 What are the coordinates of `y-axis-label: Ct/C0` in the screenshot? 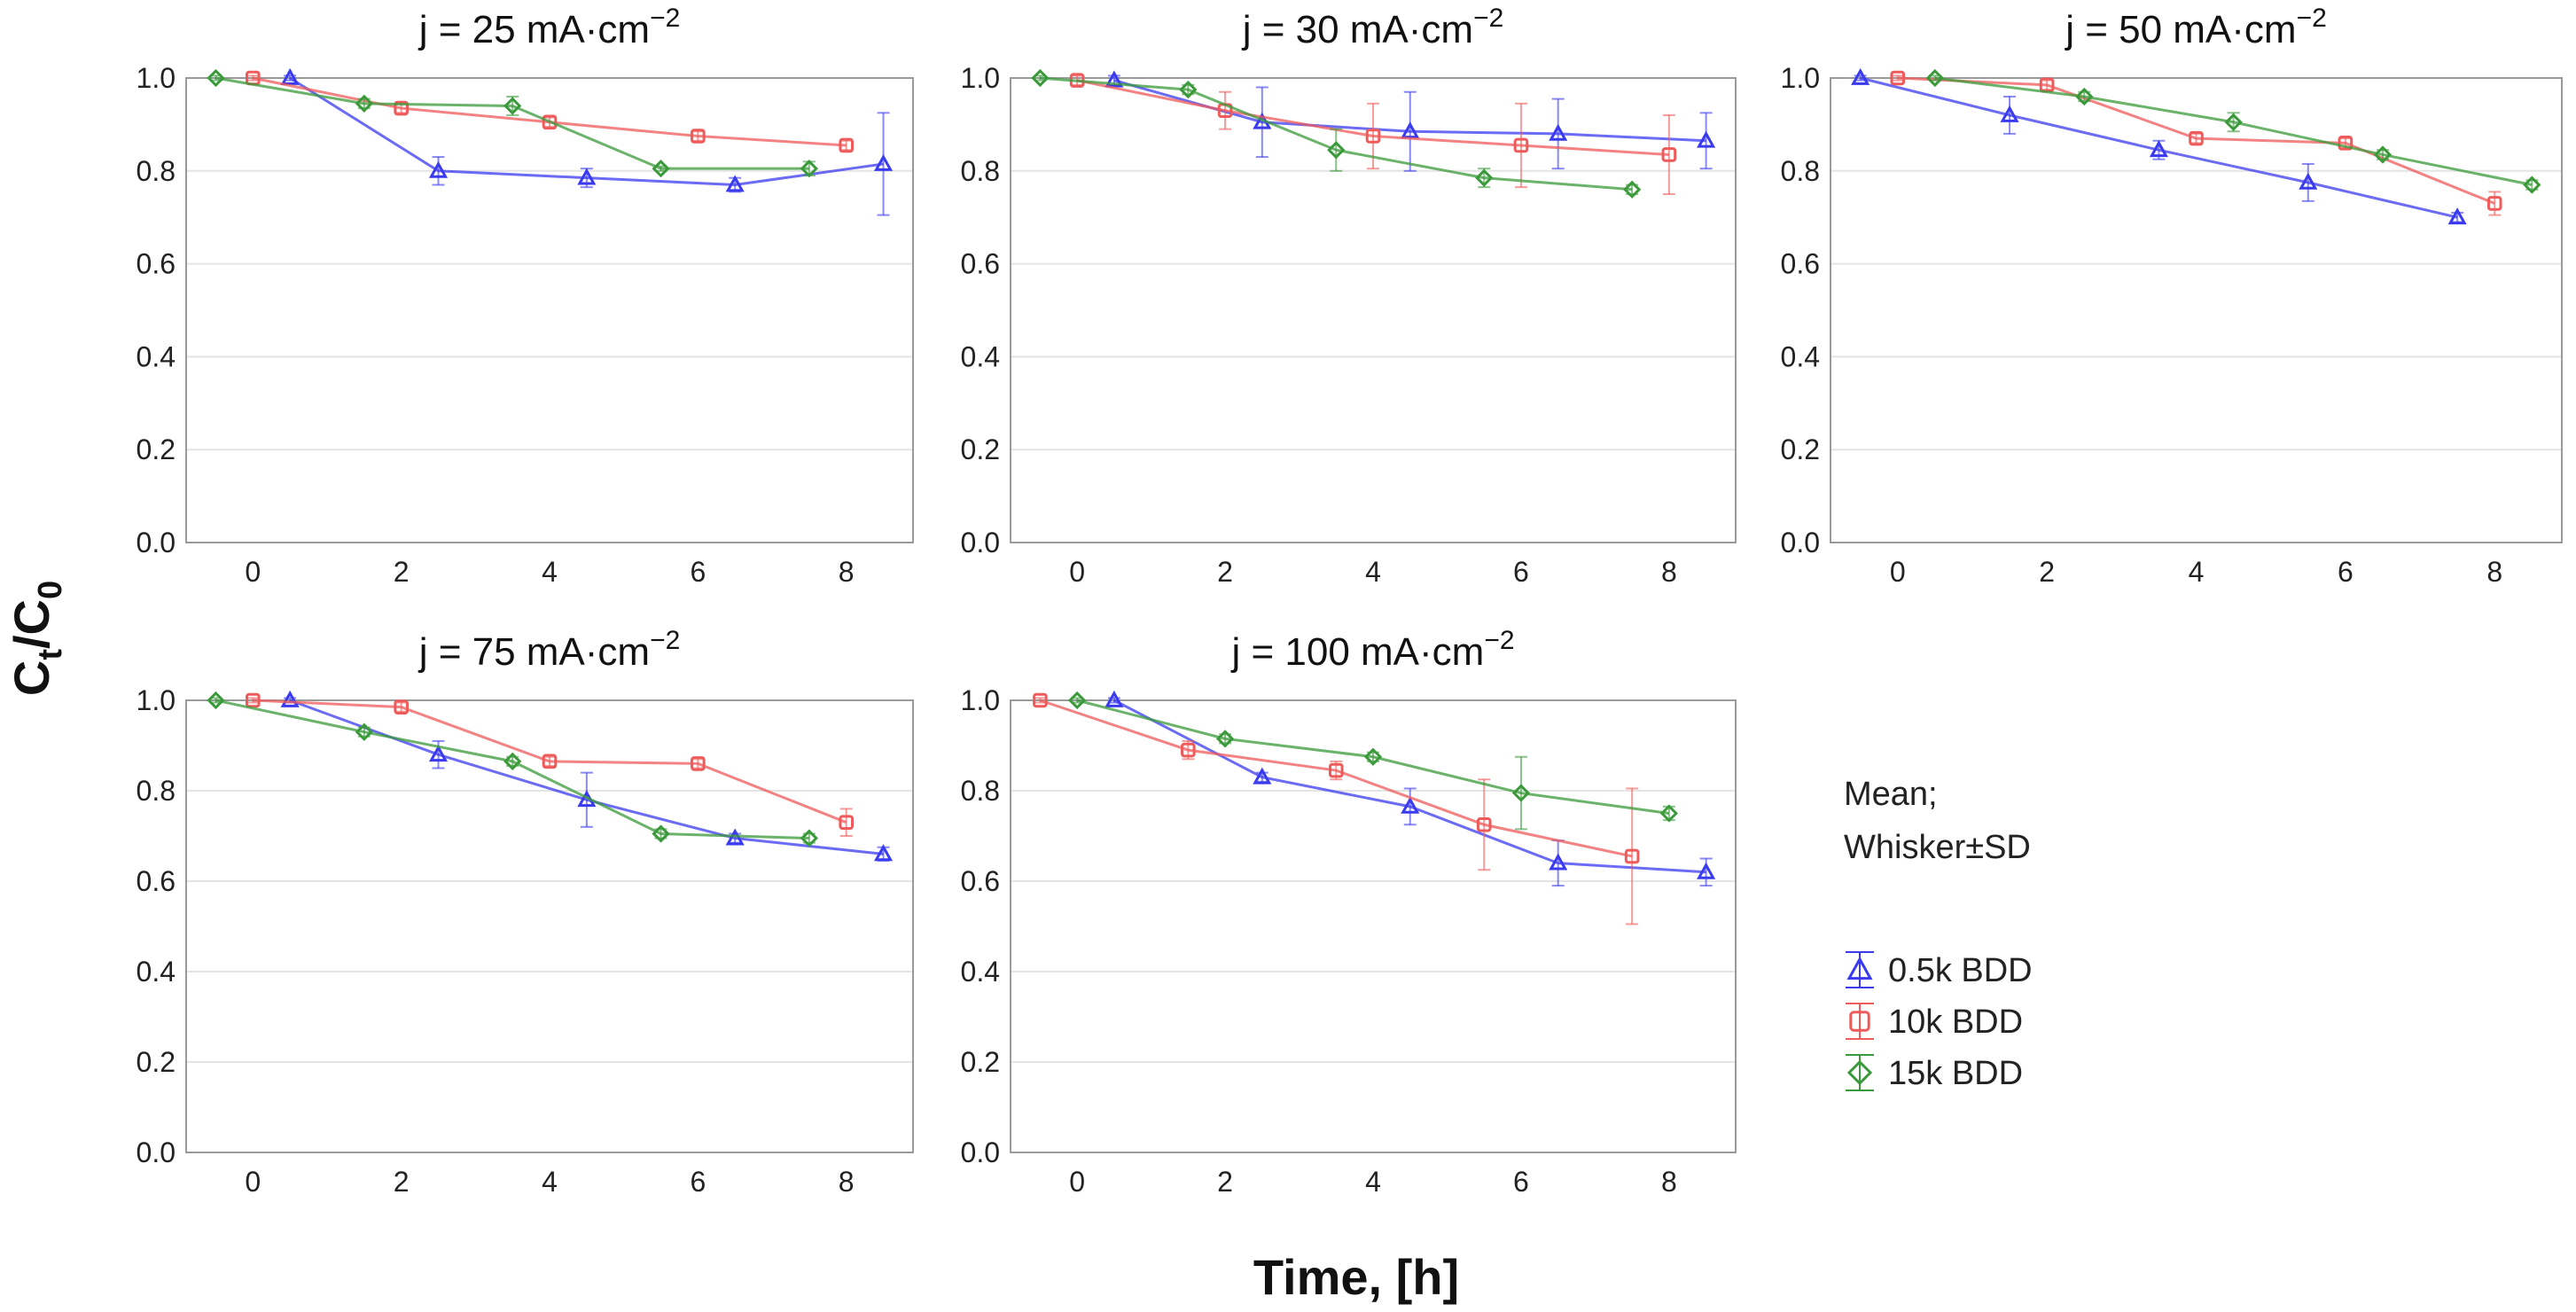 It's located at (36, 638).